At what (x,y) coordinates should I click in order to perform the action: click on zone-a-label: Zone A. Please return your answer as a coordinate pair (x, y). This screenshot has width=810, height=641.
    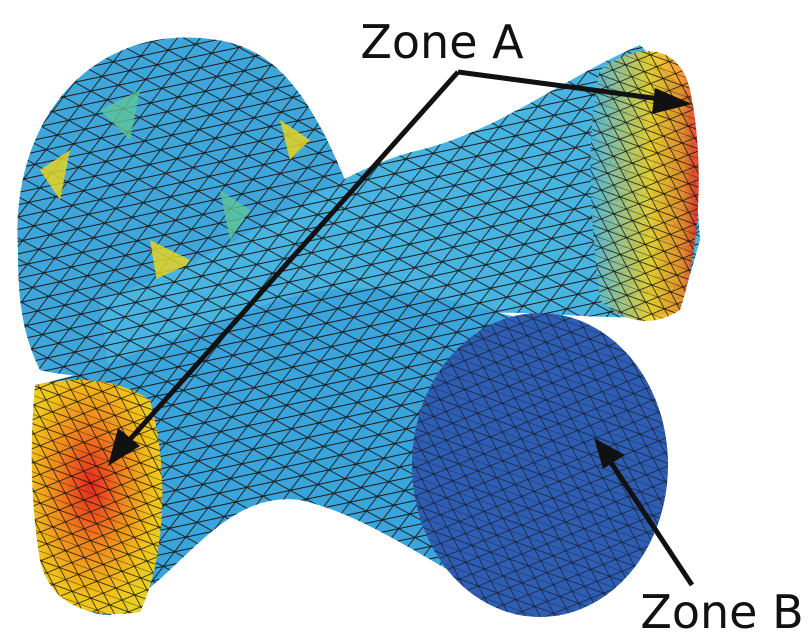
    Looking at the image, I should click on (442, 42).